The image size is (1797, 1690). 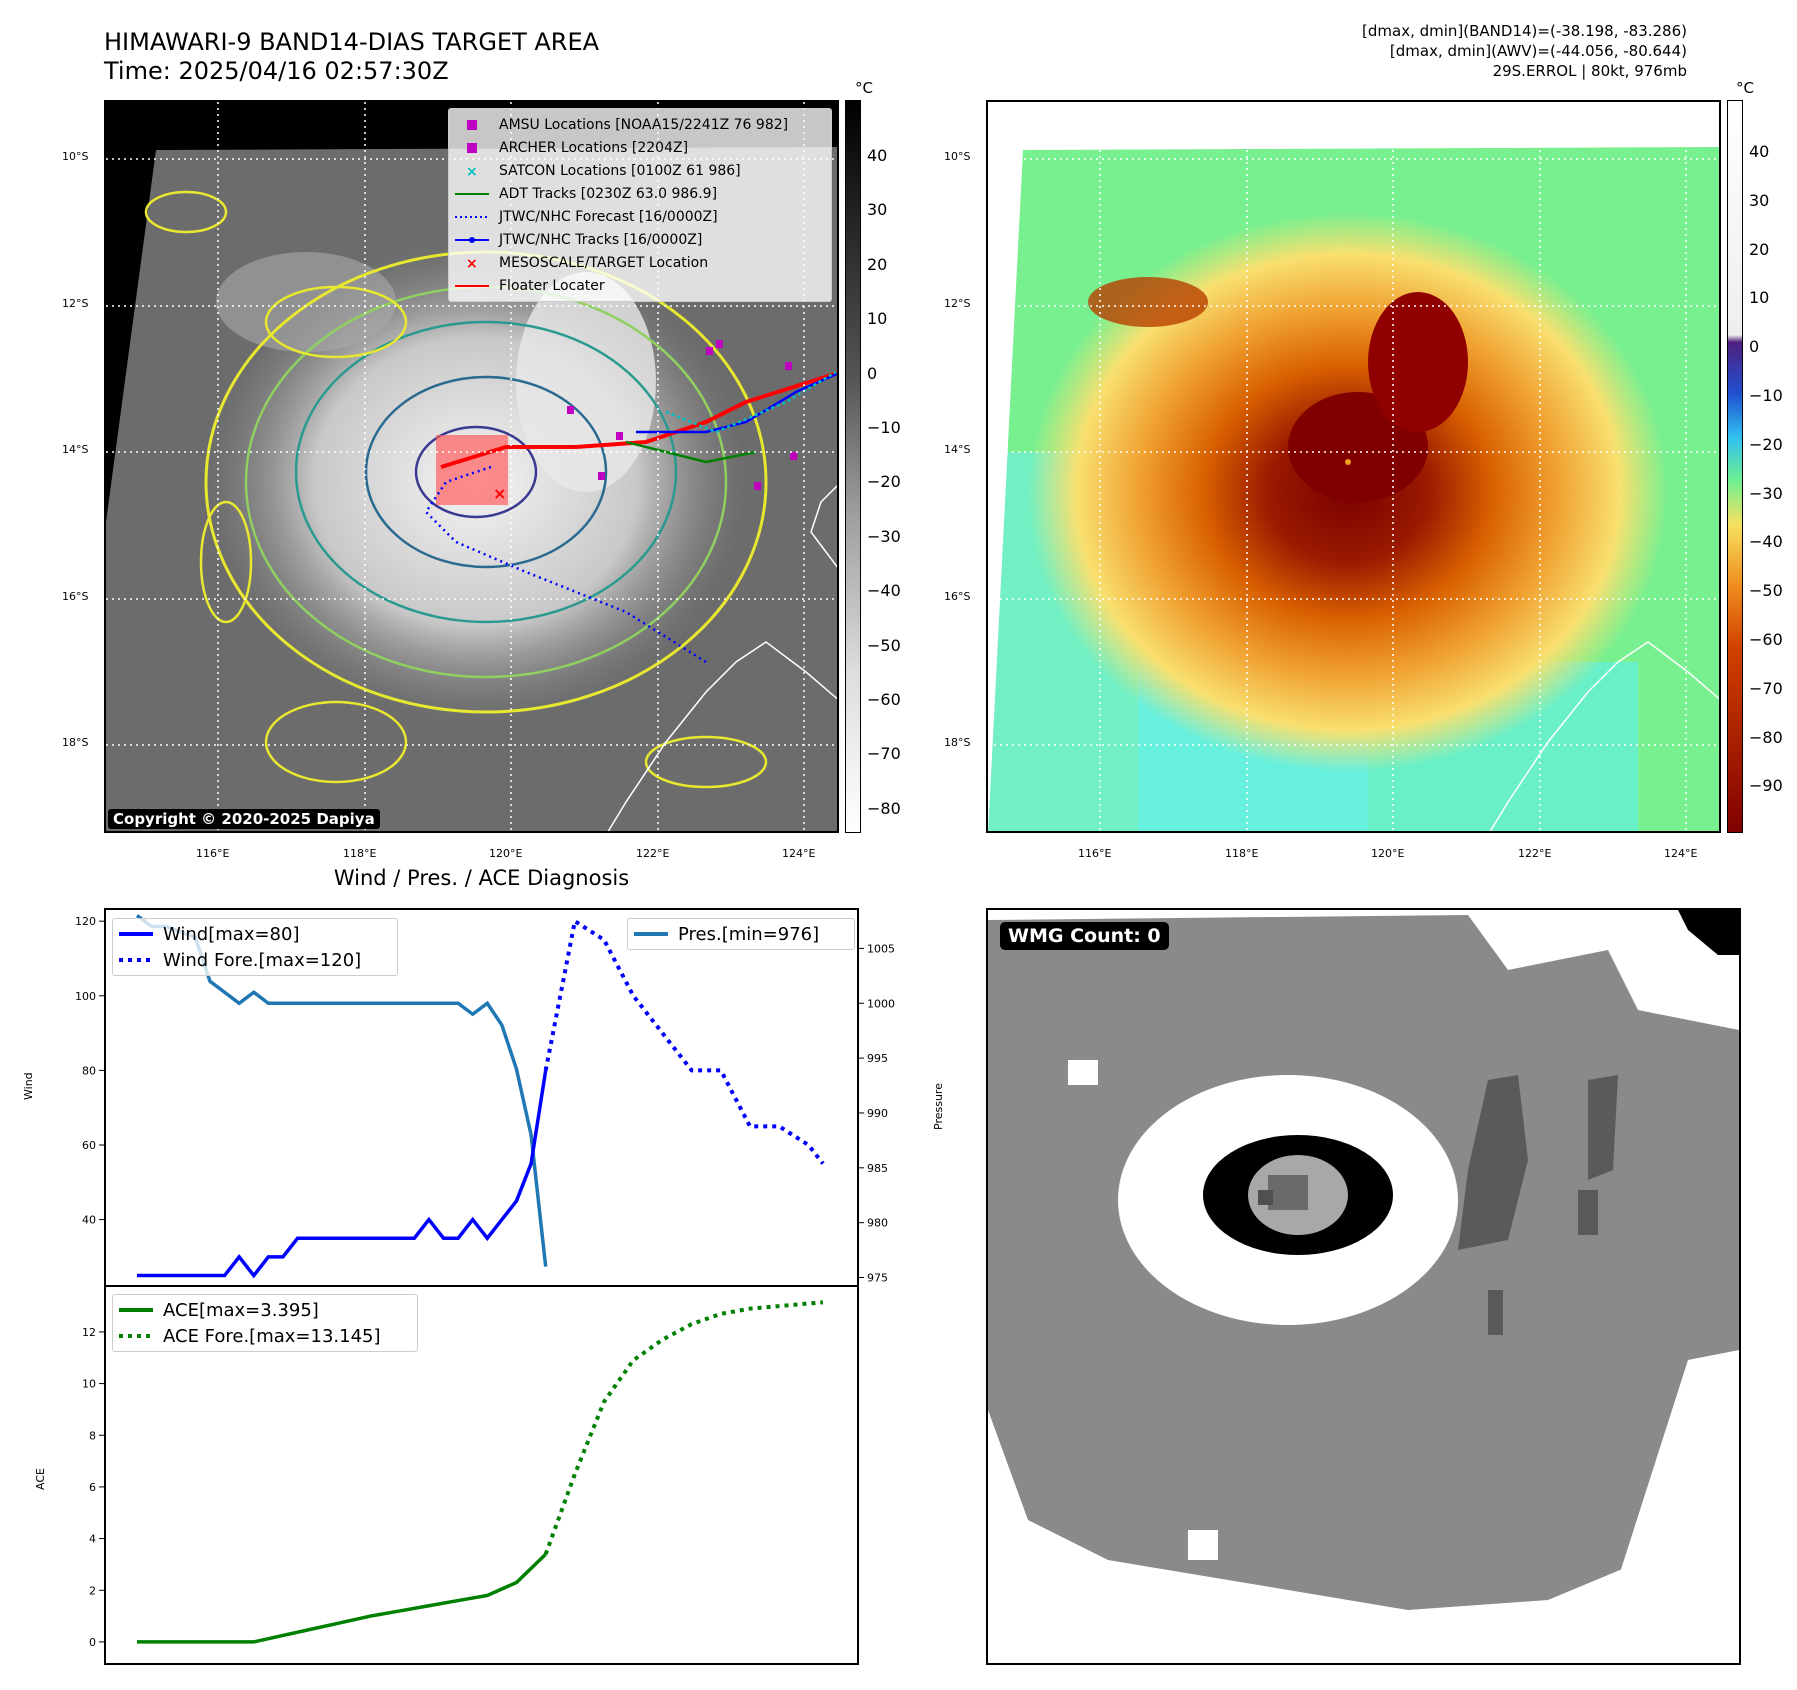 What do you see at coordinates (884, 699) in the screenshot?
I see `colorbar-gray-tick: −60` at bounding box center [884, 699].